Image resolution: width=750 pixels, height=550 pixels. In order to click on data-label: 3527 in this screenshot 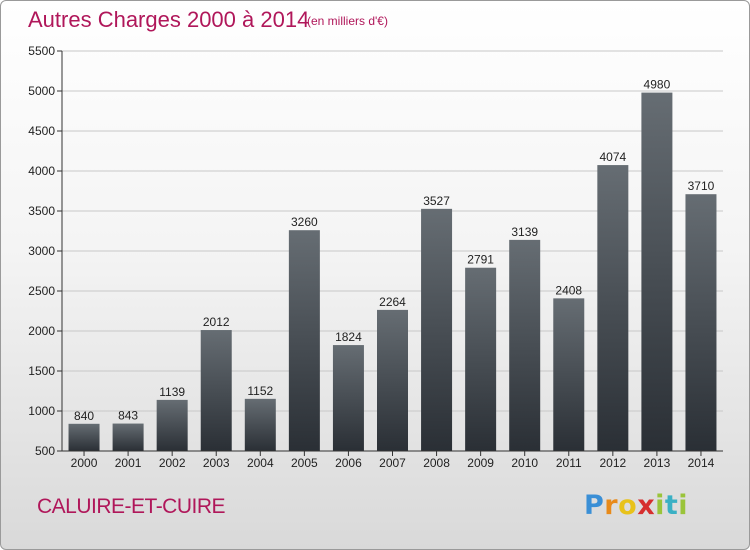, I will do `click(436, 201)`.